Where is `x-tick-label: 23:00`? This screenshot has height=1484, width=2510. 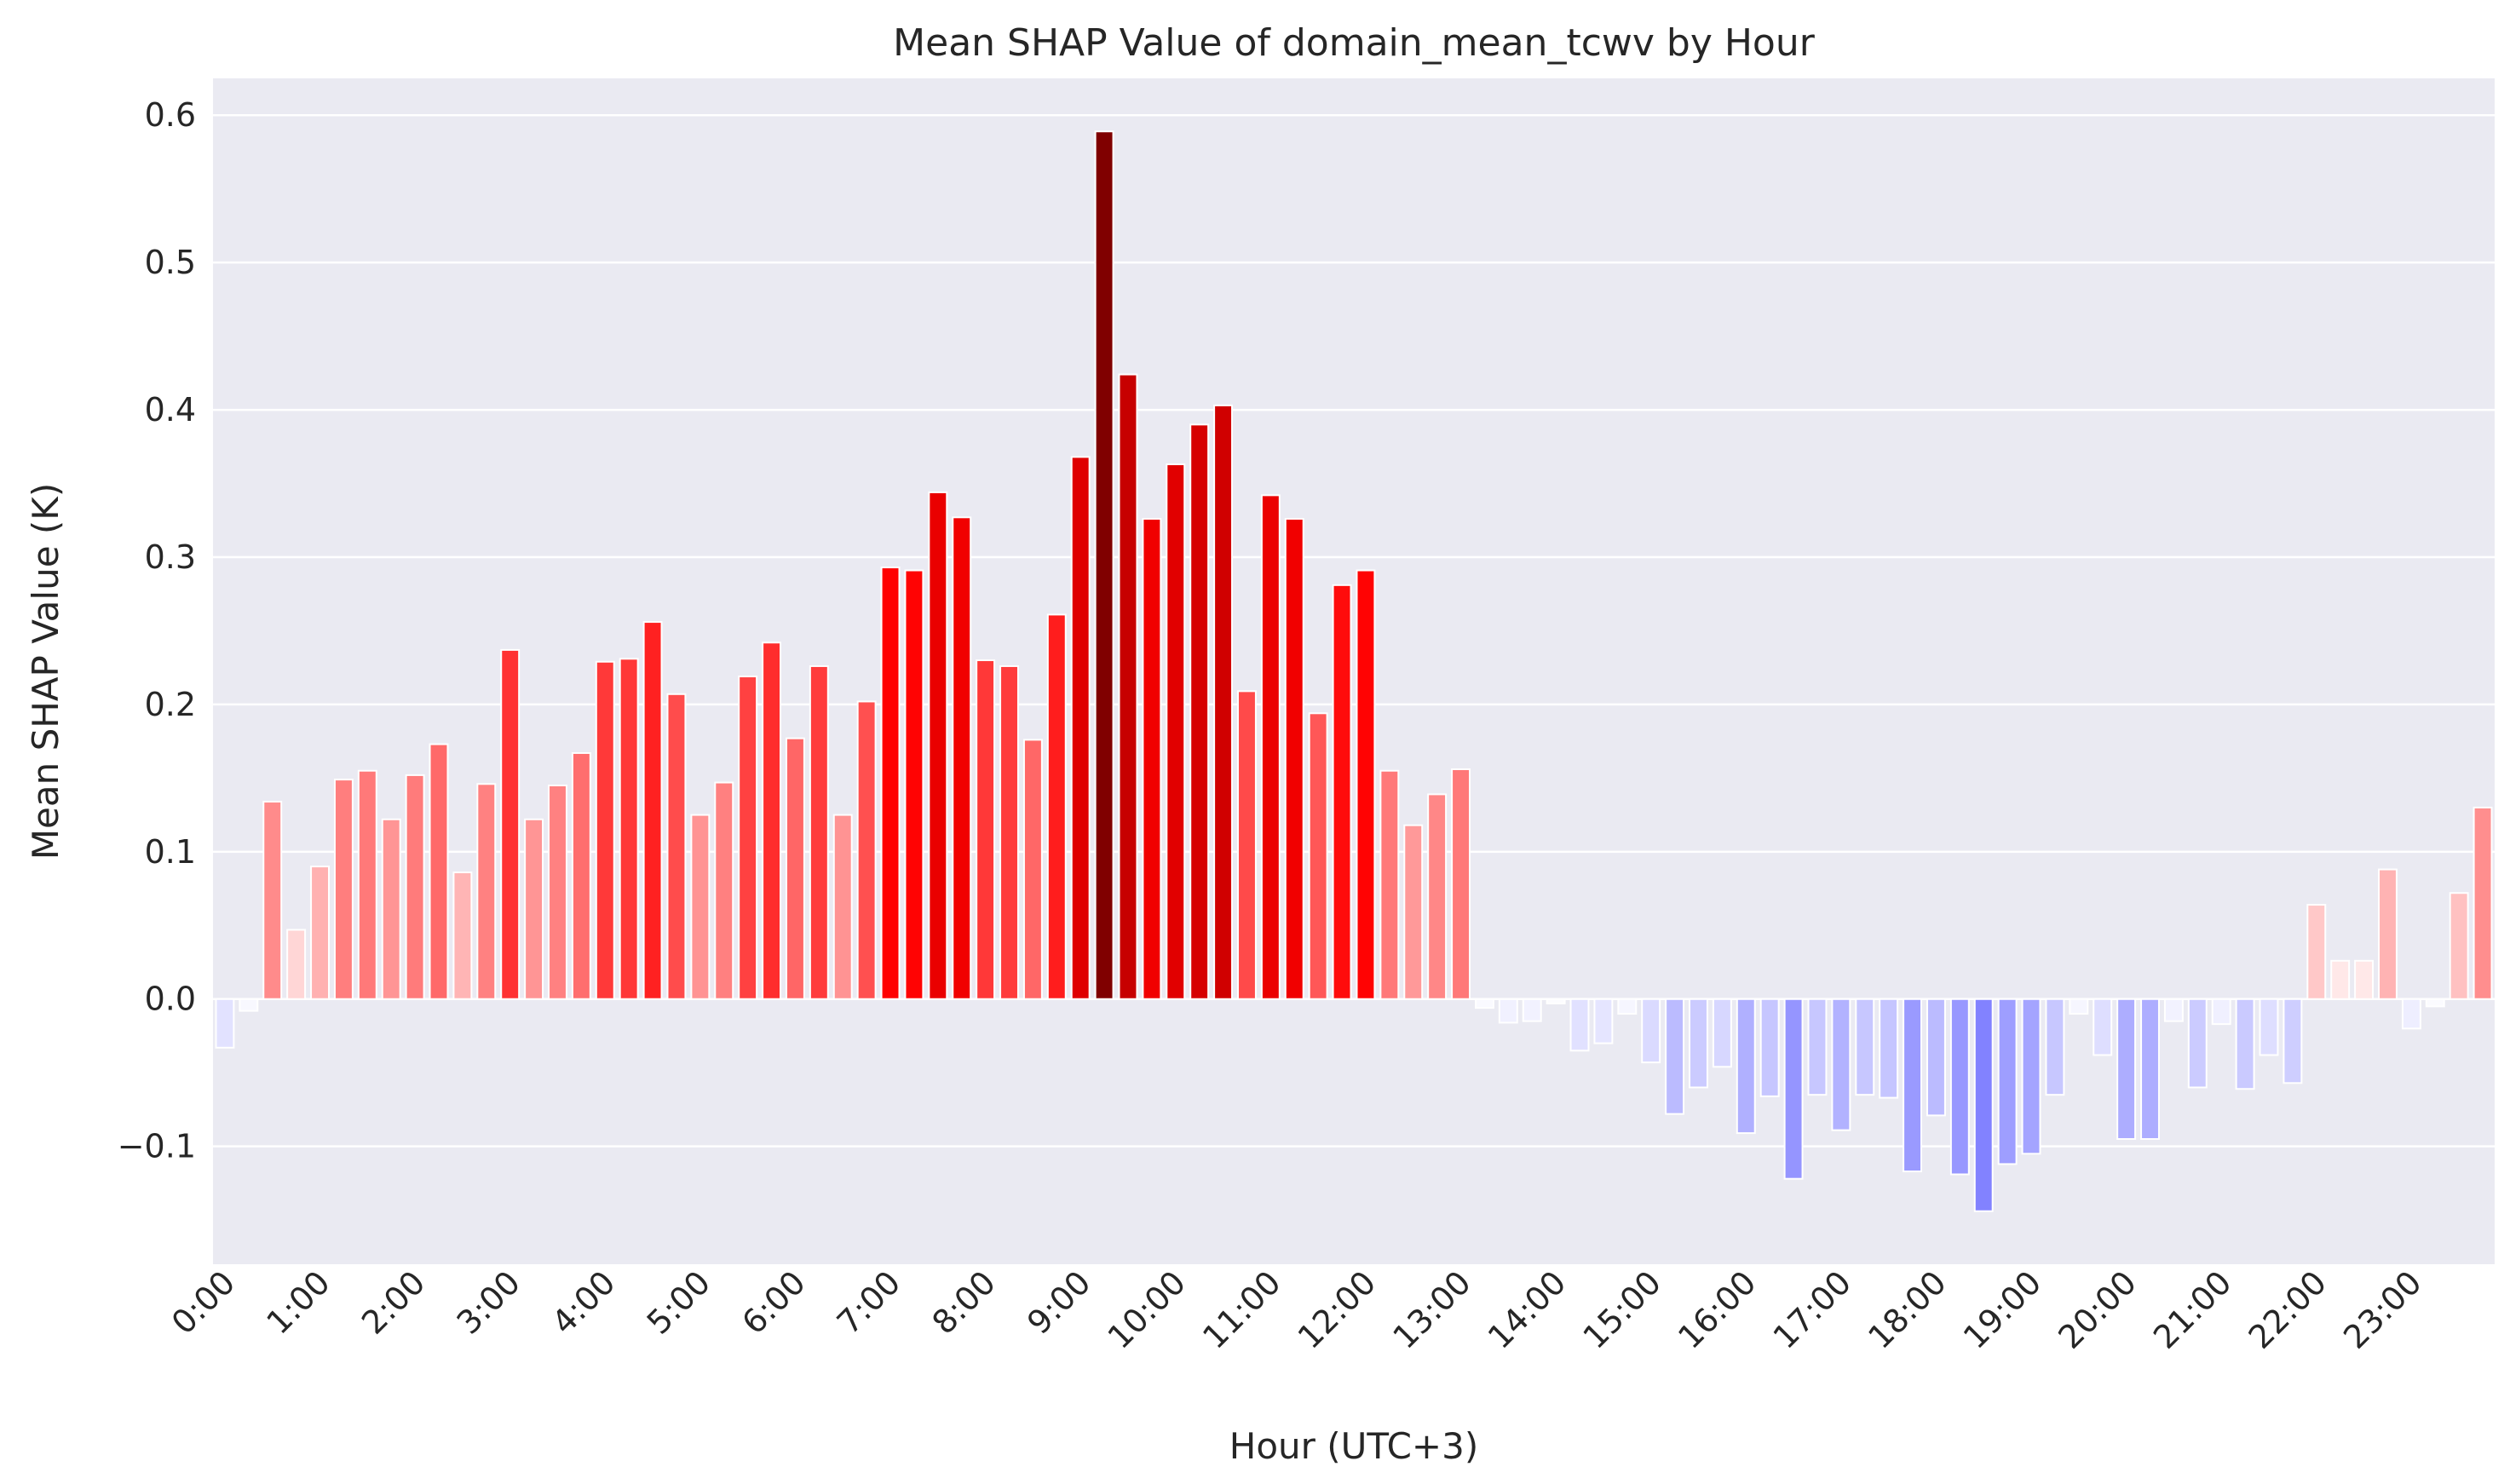 x-tick-label: 23:00 is located at coordinates (2382, 1309).